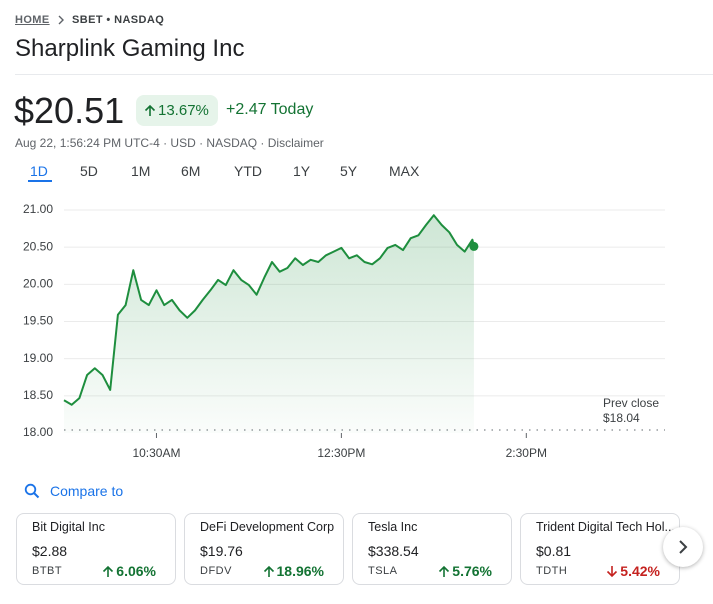  What do you see at coordinates (300, 571) in the screenshot?
I see `card-change-value: 18.96%` at bounding box center [300, 571].